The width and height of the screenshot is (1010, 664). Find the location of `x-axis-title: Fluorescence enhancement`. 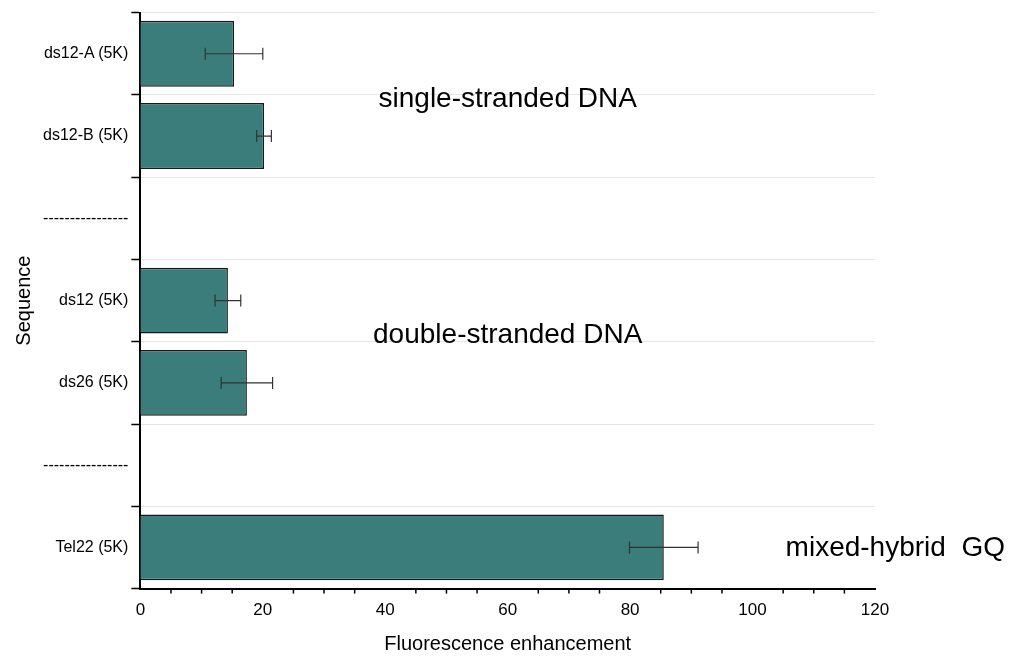

x-axis-title: Fluorescence enhancement is located at coordinates (508, 642).